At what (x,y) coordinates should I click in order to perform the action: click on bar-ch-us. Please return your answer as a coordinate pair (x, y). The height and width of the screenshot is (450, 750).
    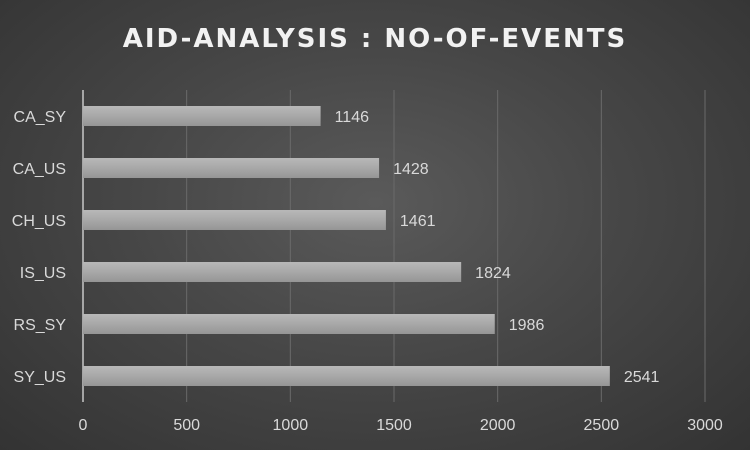
    Looking at the image, I should click on (234, 220).